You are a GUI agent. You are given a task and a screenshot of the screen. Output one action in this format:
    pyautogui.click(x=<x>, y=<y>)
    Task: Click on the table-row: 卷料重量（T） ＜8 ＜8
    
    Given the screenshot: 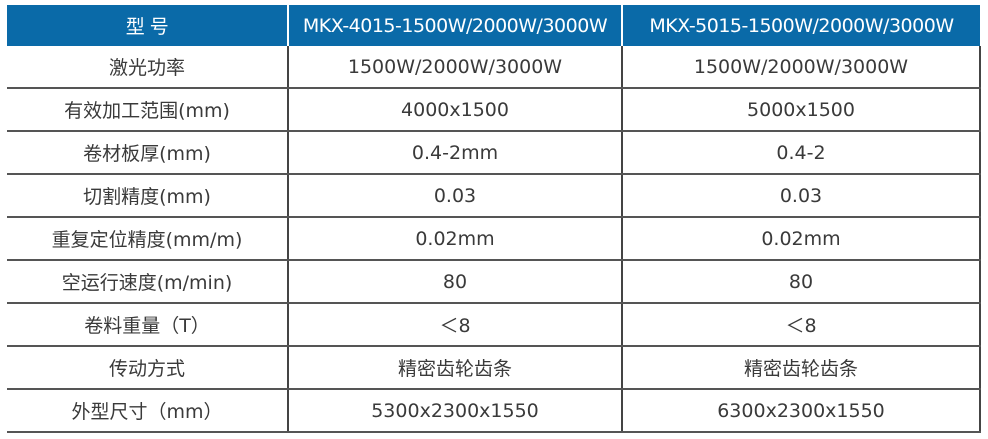 What is the action you would take?
    pyautogui.click(x=494, y=325)
    